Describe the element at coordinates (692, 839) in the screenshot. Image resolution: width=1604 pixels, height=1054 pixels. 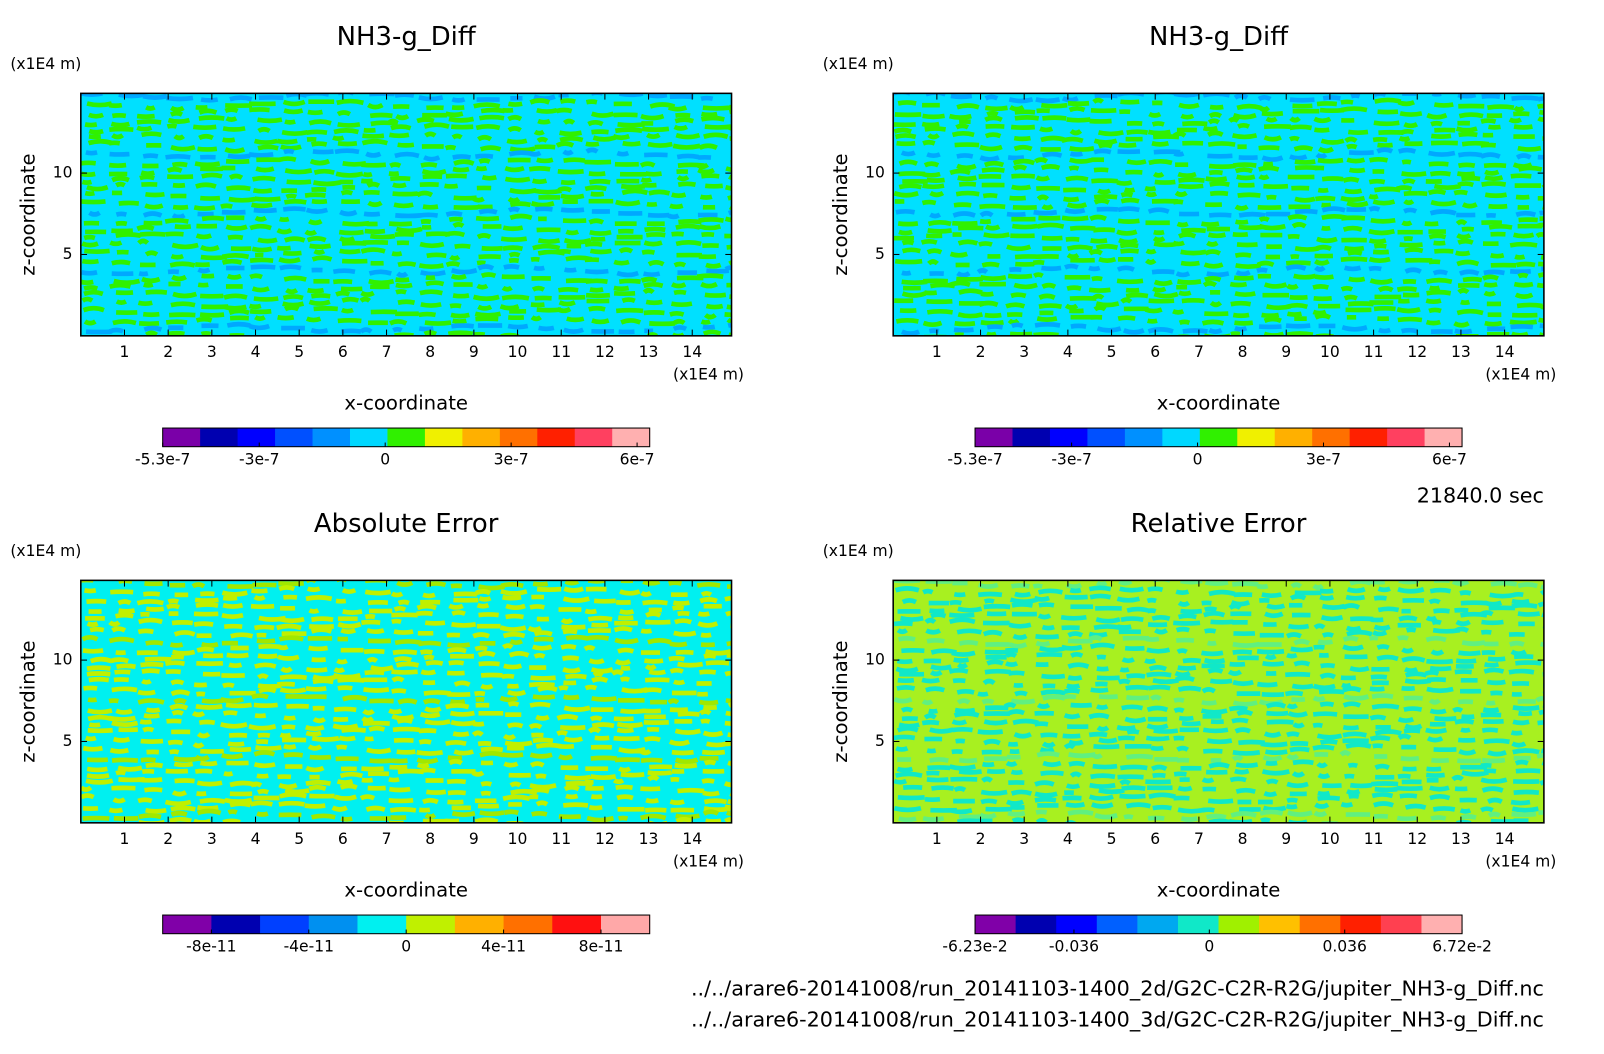
I see `x-tick-label: 14` at that location.